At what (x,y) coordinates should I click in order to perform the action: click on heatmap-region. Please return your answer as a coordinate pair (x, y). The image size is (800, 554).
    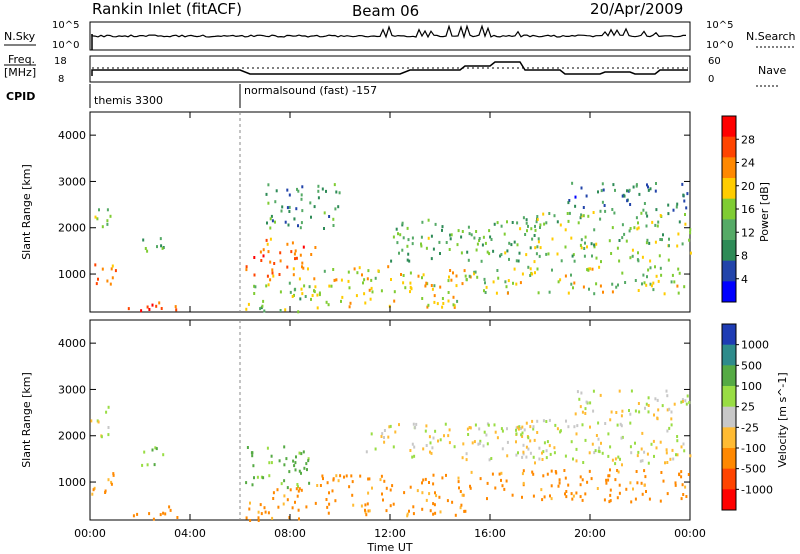
    Looking at the image, I should click on (153, 456).